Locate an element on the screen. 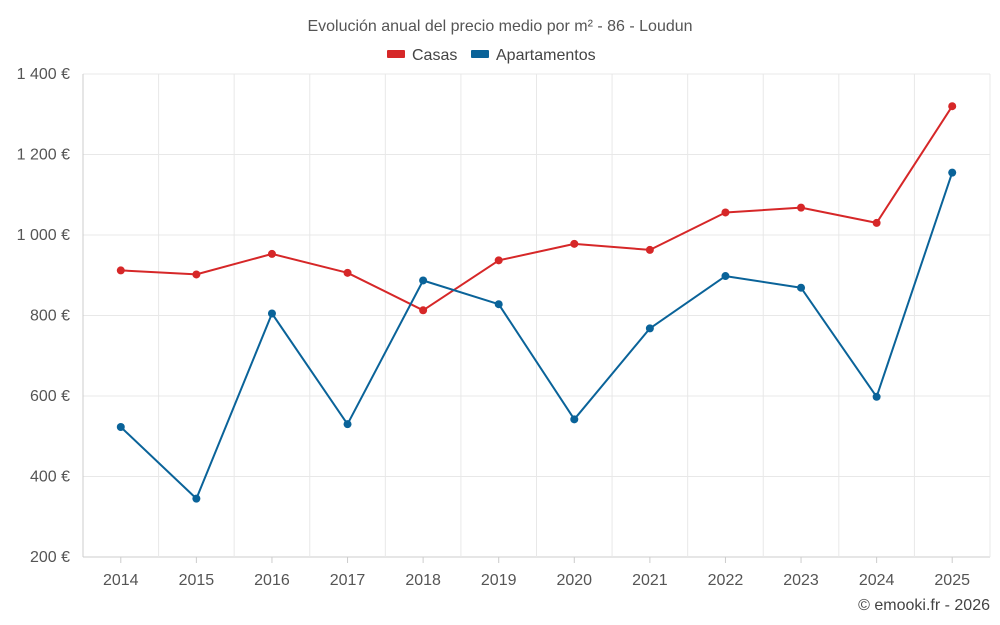  x-tick-label: 2019 is located at coordinates (499, 580).